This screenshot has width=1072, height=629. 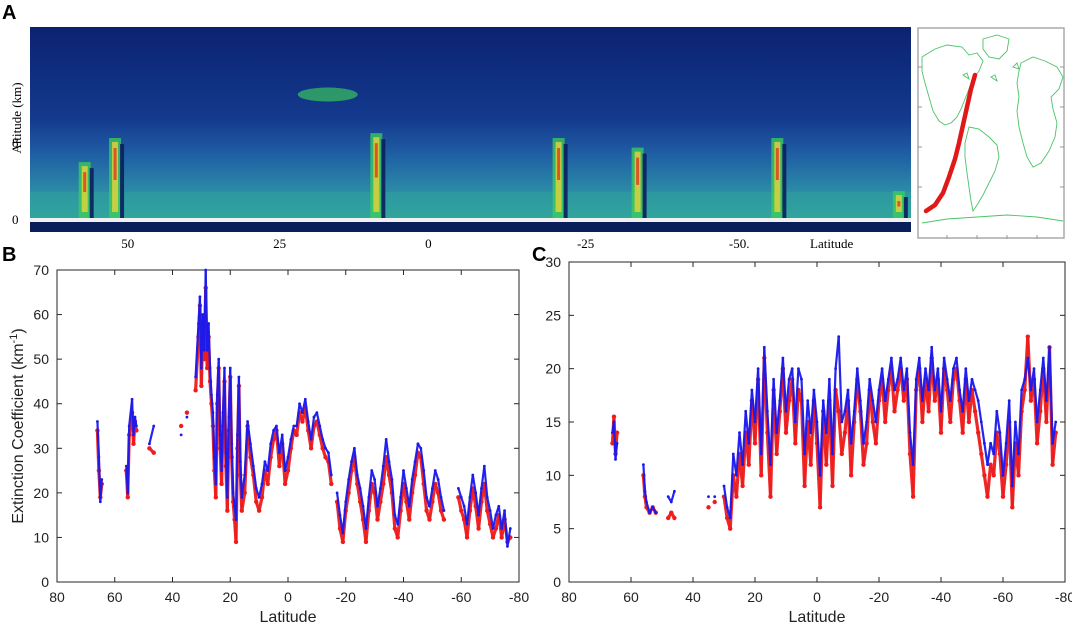 I want to click on curtain-xtick-label: -50., so click(x=739, y=243).